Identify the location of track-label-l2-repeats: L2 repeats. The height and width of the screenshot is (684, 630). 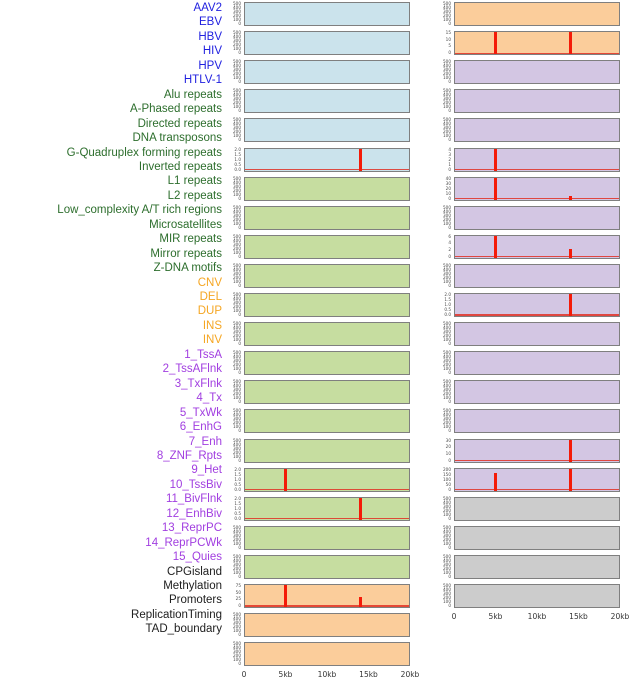
(194, 195).